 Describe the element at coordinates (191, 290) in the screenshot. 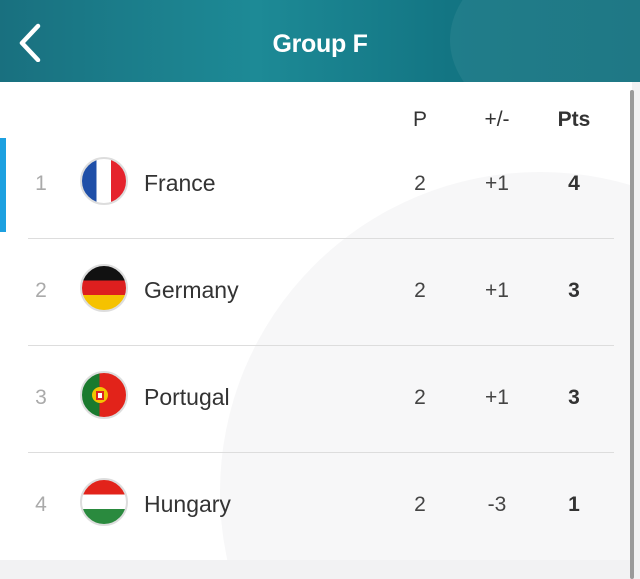

I see `team-name: Germany` at that location.